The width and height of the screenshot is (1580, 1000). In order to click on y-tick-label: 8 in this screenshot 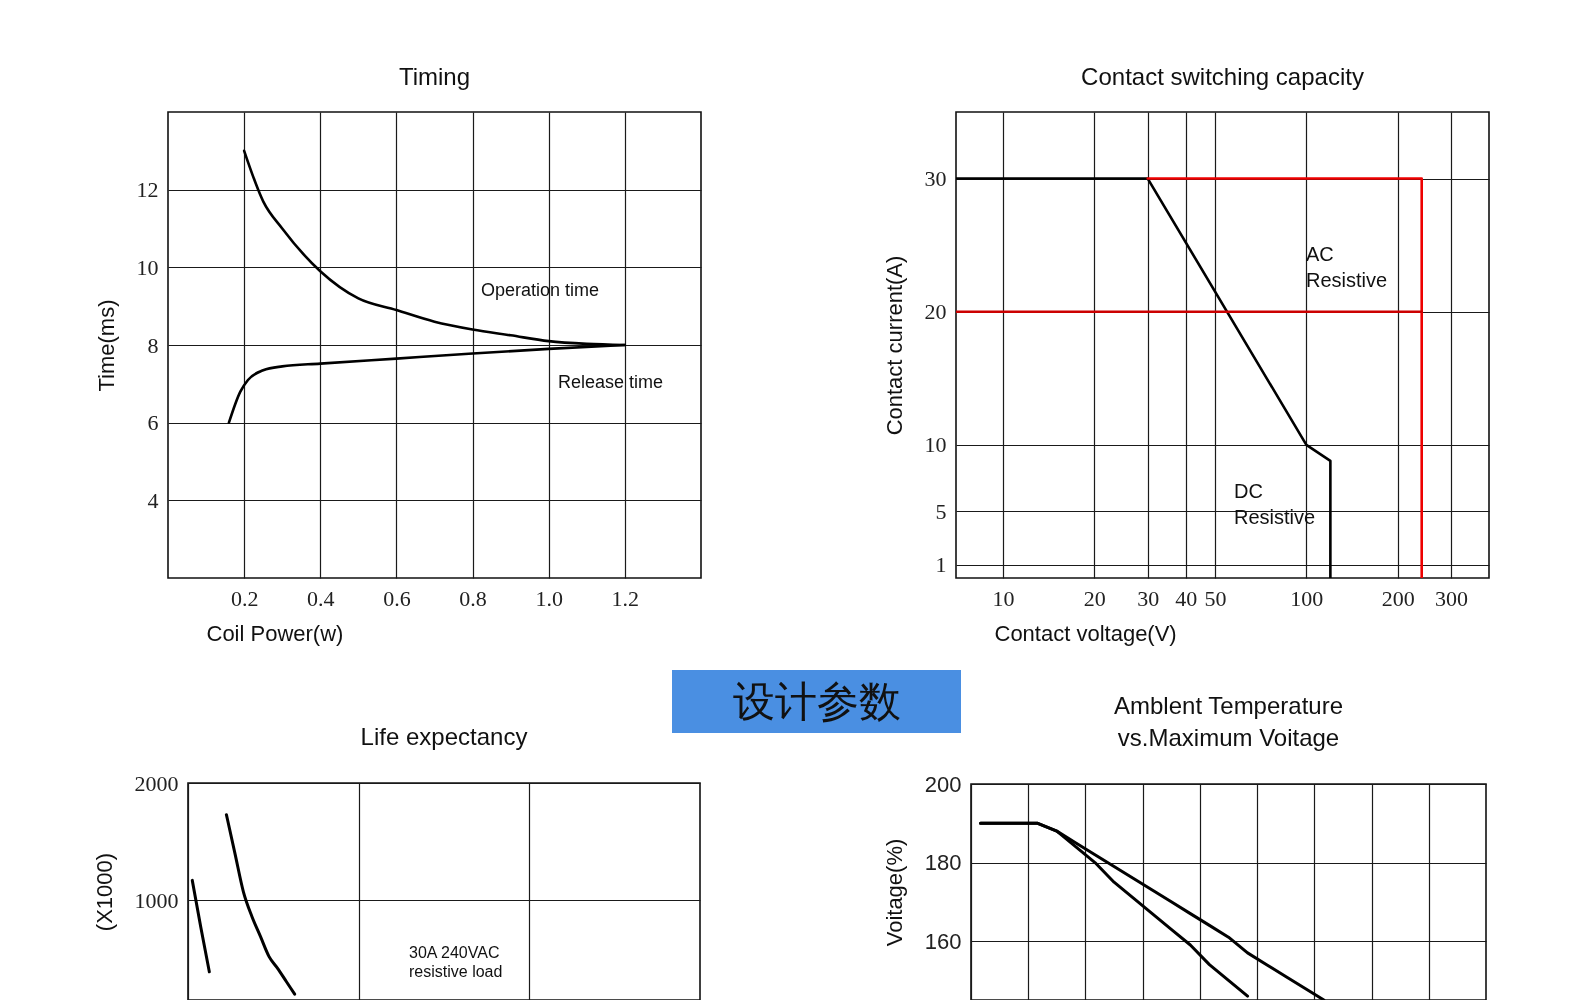, I will do `click(153, 345)`.